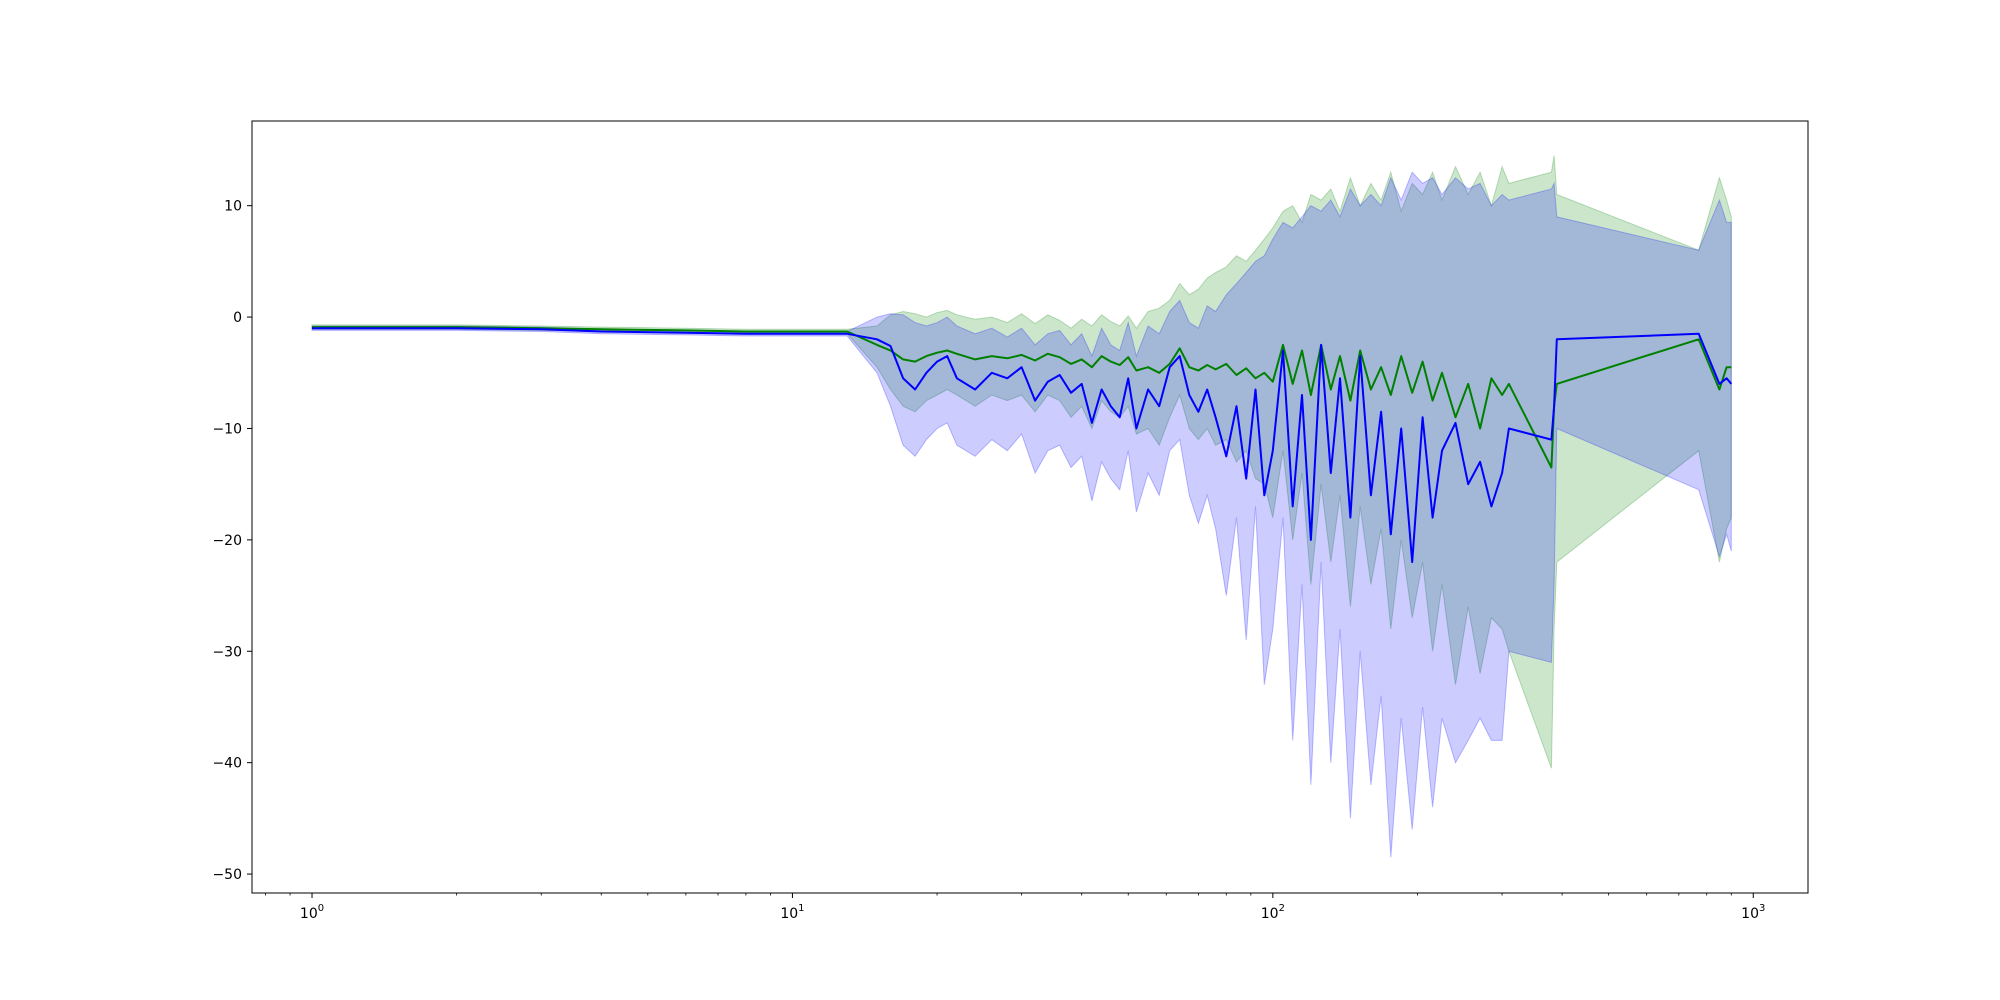  Describe the element at coordinates (1022, 397) in the screenshot. I see `series-1-line` at that location.